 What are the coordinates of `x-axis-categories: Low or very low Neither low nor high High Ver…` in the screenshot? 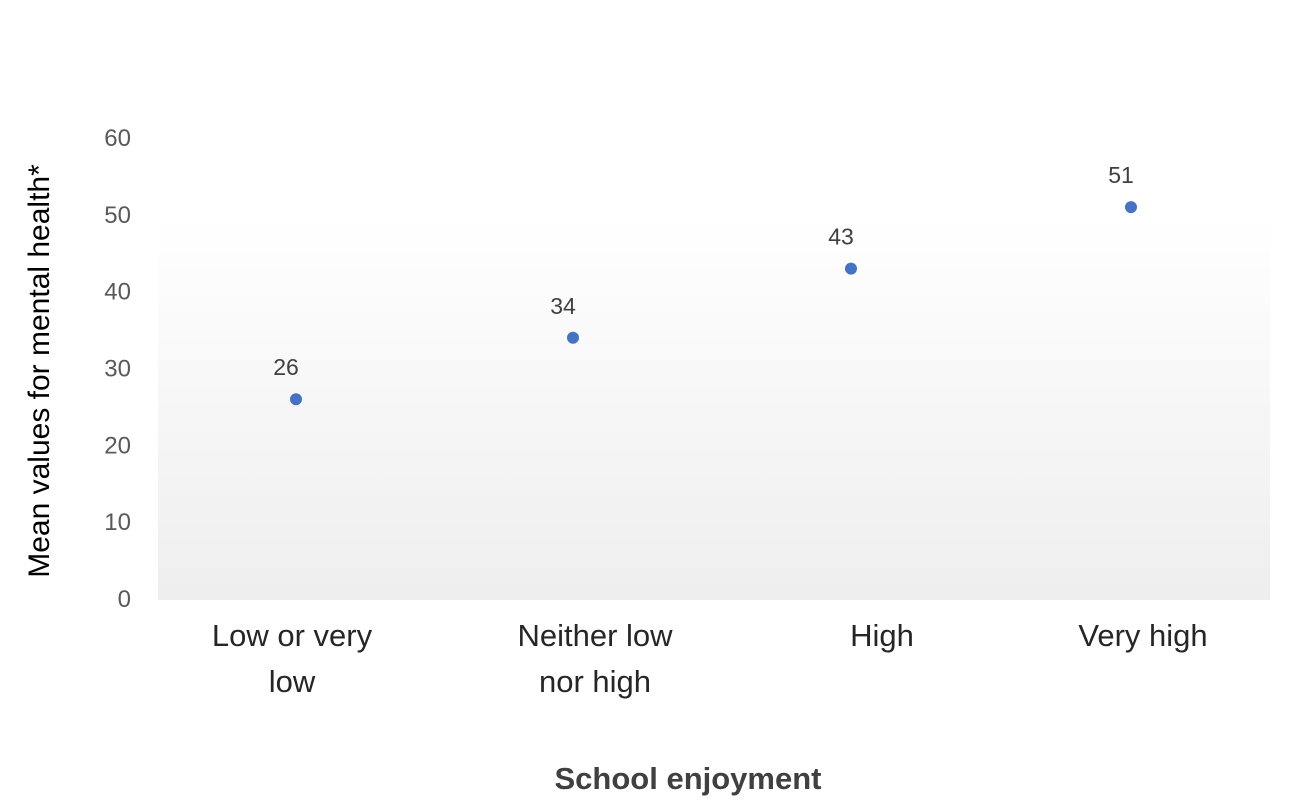 It's located at (710, 658).